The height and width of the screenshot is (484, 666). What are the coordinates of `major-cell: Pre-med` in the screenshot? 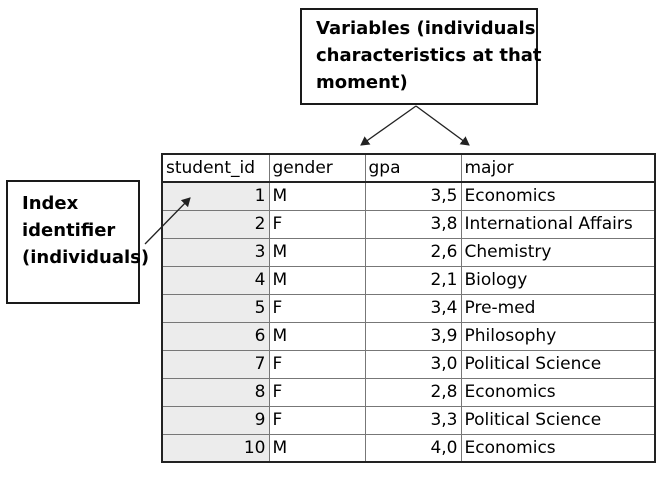 It's located at (558, 308).